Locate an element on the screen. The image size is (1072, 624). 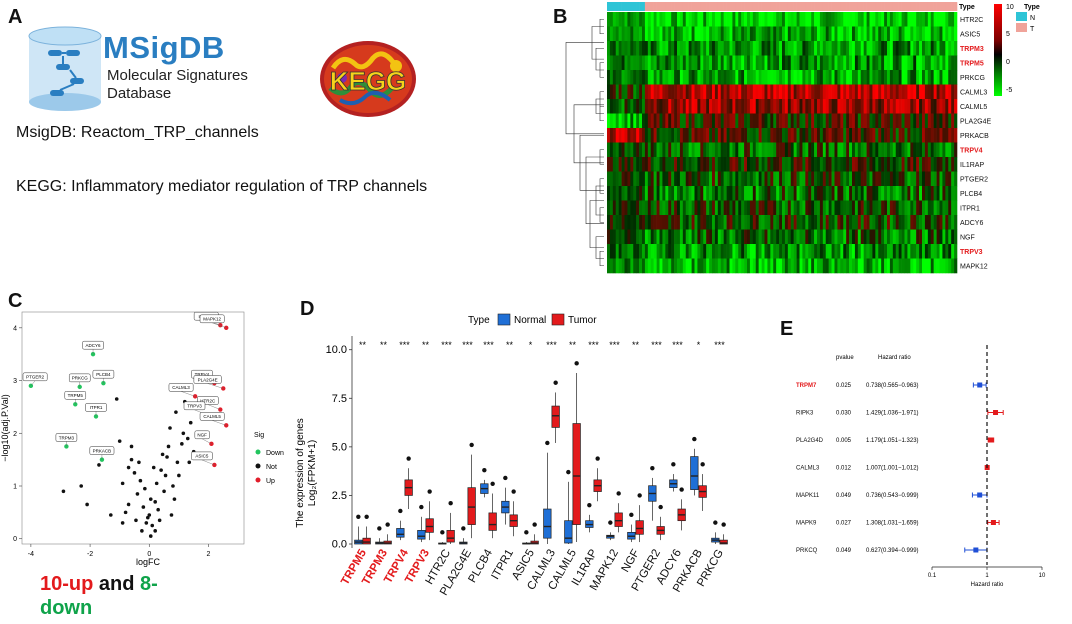
significance-label: ** is located at coordinates (573, 345).